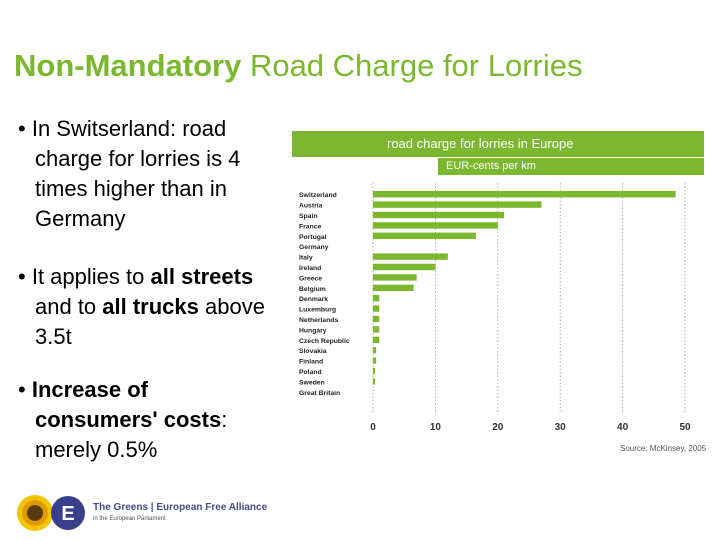  Describe the element at coordinates (685, 427) in the screenshot. I see `x-tick-label: 50` at that location.